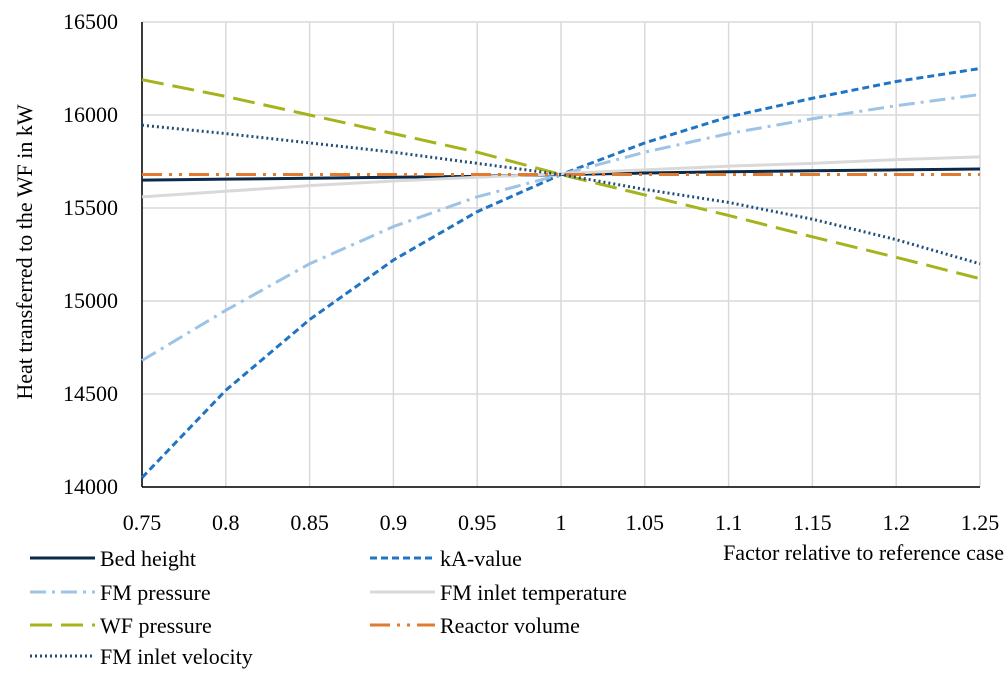  Describe the element at coordinates (90, 207) in the screenshot. I see `y-tick-label: 15500` at that location.